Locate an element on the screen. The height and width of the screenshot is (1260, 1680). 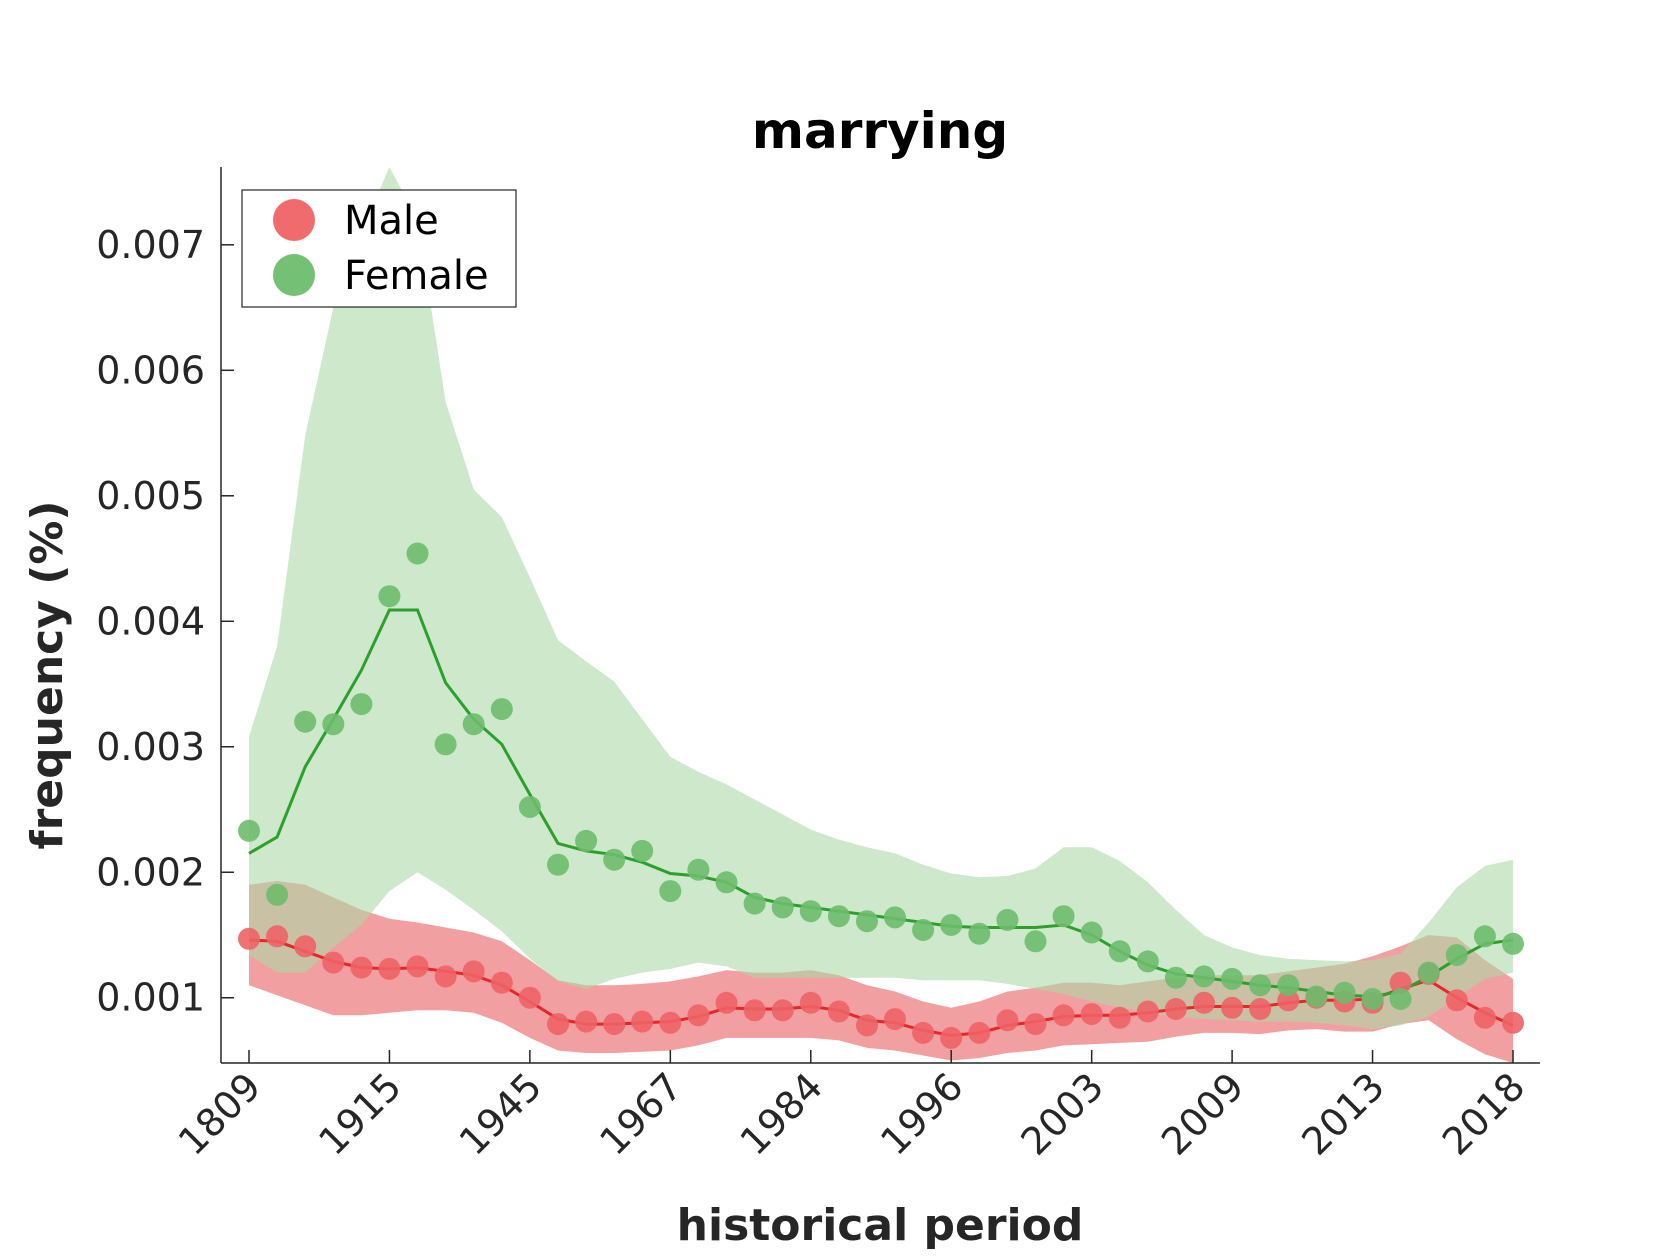
x-tick-label: 2018 is located at coordinates (1484, 1114).